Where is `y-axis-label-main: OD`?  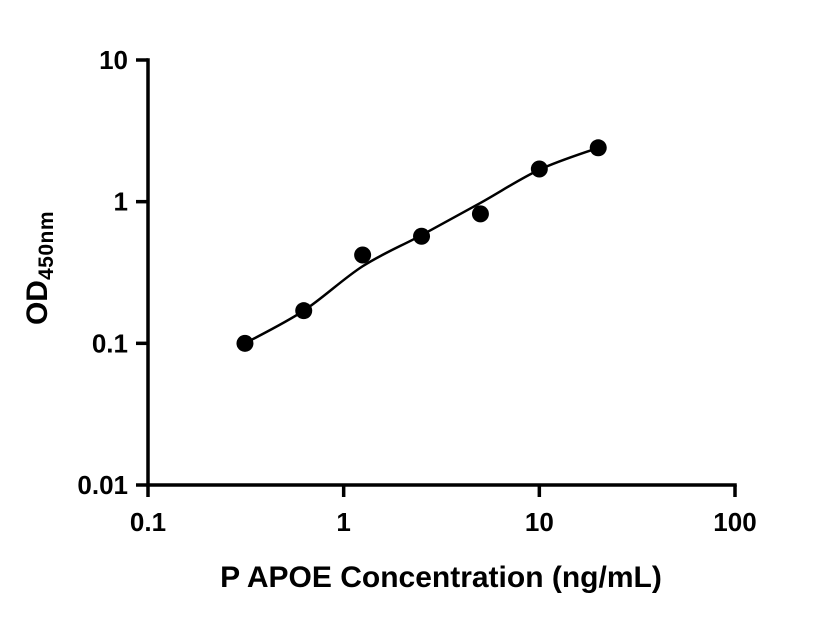 y-axis-label-main: OD is located at coordinates (37, 303).